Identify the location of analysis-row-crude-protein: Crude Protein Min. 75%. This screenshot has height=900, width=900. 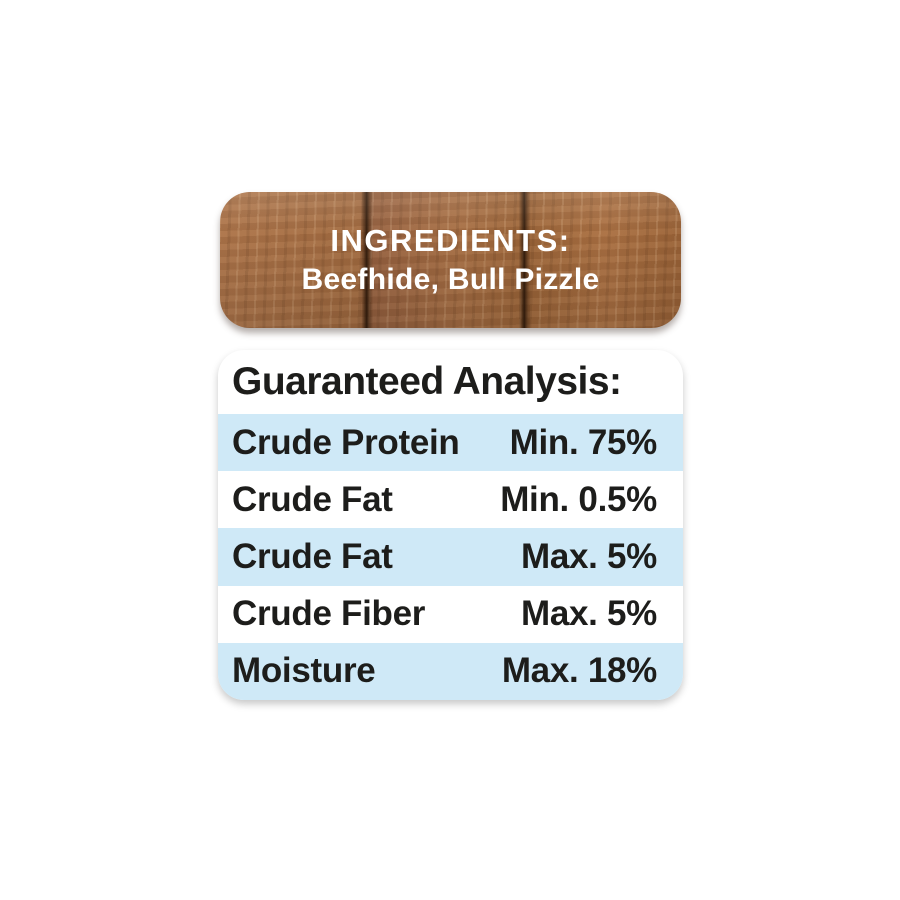
(450, 443).